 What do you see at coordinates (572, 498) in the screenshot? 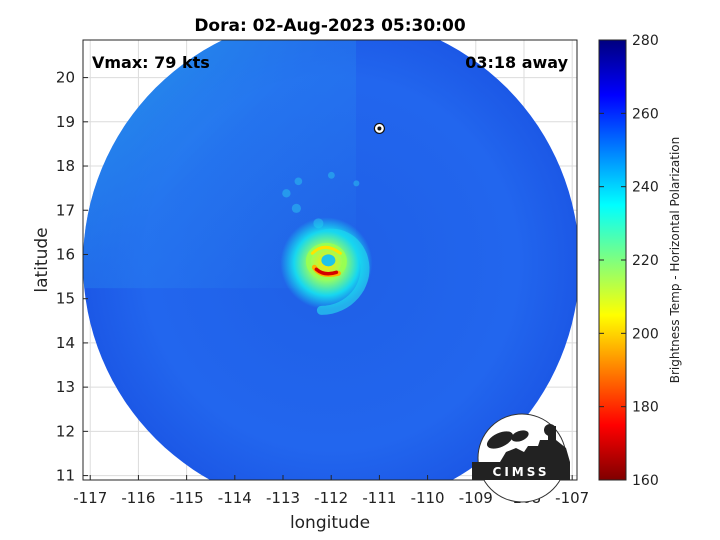
I see `x-tick-label: -107` at bounding box center [572, 498].